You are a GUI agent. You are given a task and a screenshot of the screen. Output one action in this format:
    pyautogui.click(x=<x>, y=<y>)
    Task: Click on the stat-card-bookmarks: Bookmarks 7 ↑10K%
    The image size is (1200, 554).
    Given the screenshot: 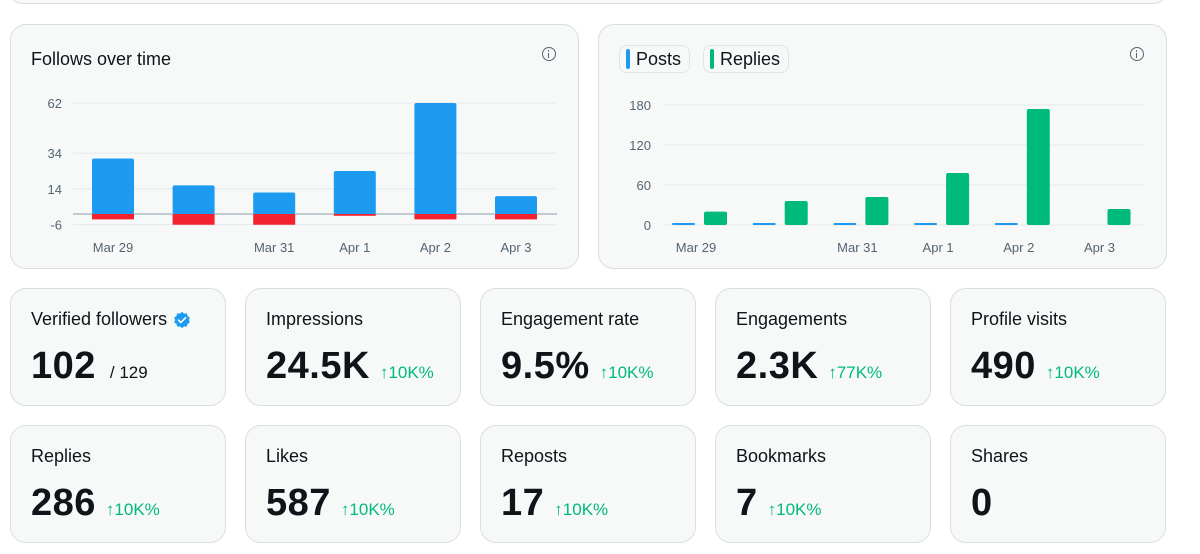 What is the action you would take?
    pyautogui.click(x=823, y=484)
    